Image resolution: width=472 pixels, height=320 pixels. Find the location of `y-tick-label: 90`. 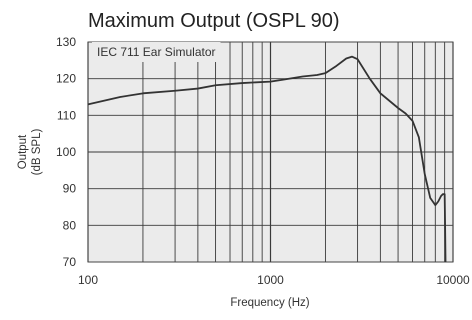

y-tick-label: 90 is located at coordinates (70, 189).